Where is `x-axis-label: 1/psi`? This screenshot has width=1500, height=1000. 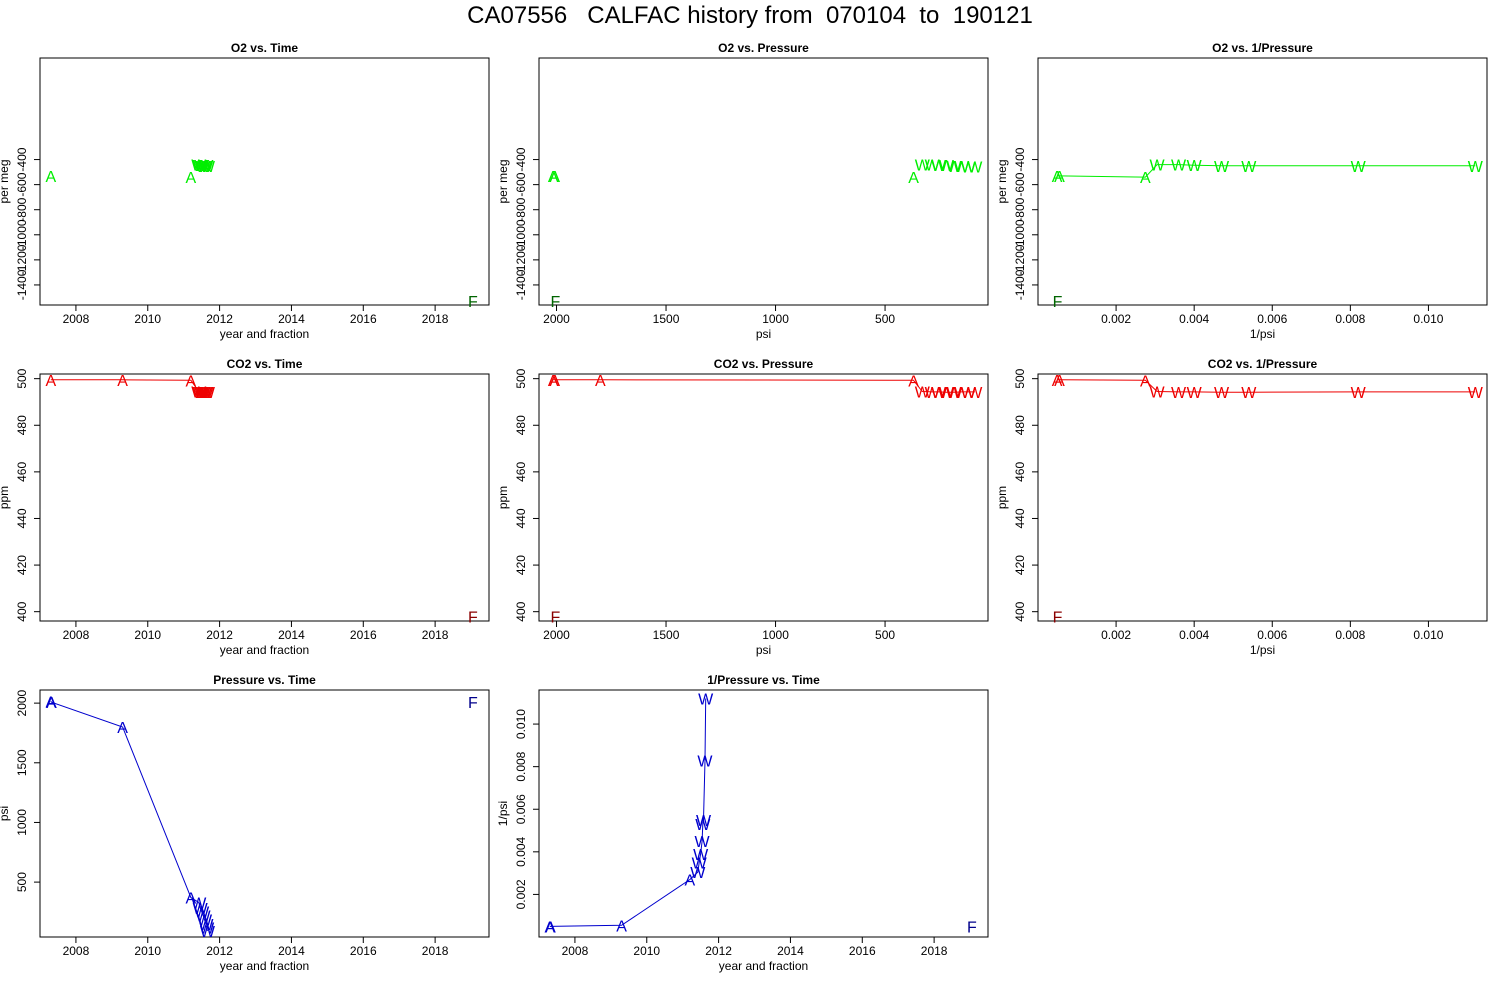
x-axis-label: 1/psi is located at coordinates (1262, 650).